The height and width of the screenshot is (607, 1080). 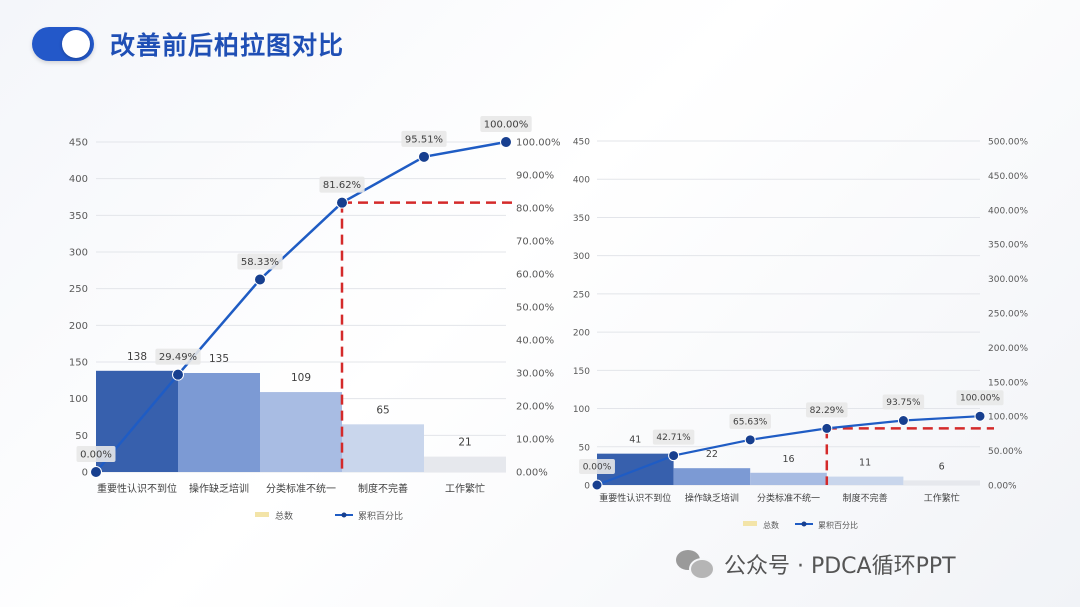 I want to click on chart1-cumulative-label: 81.62%, so click(x=342, y=185).